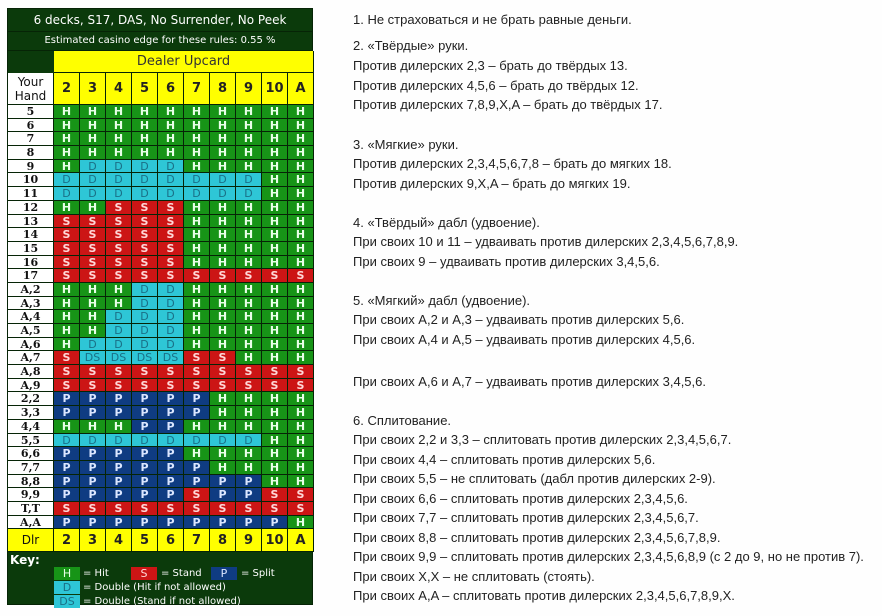  What do you see at coordinates (161, 399) in the screenshot?
I see `table-row: 2,2 P P P P P P H H H H` at bounding box center [161, 399].